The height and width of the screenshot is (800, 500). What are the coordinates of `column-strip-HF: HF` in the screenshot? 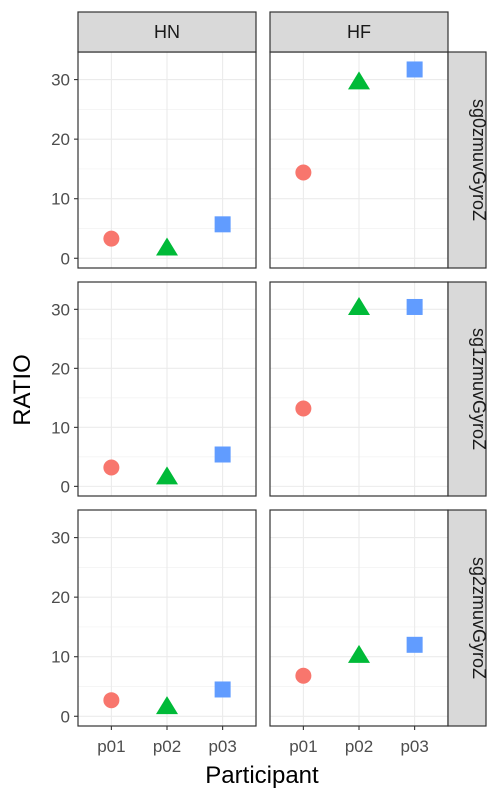 It's located at (359, 32).